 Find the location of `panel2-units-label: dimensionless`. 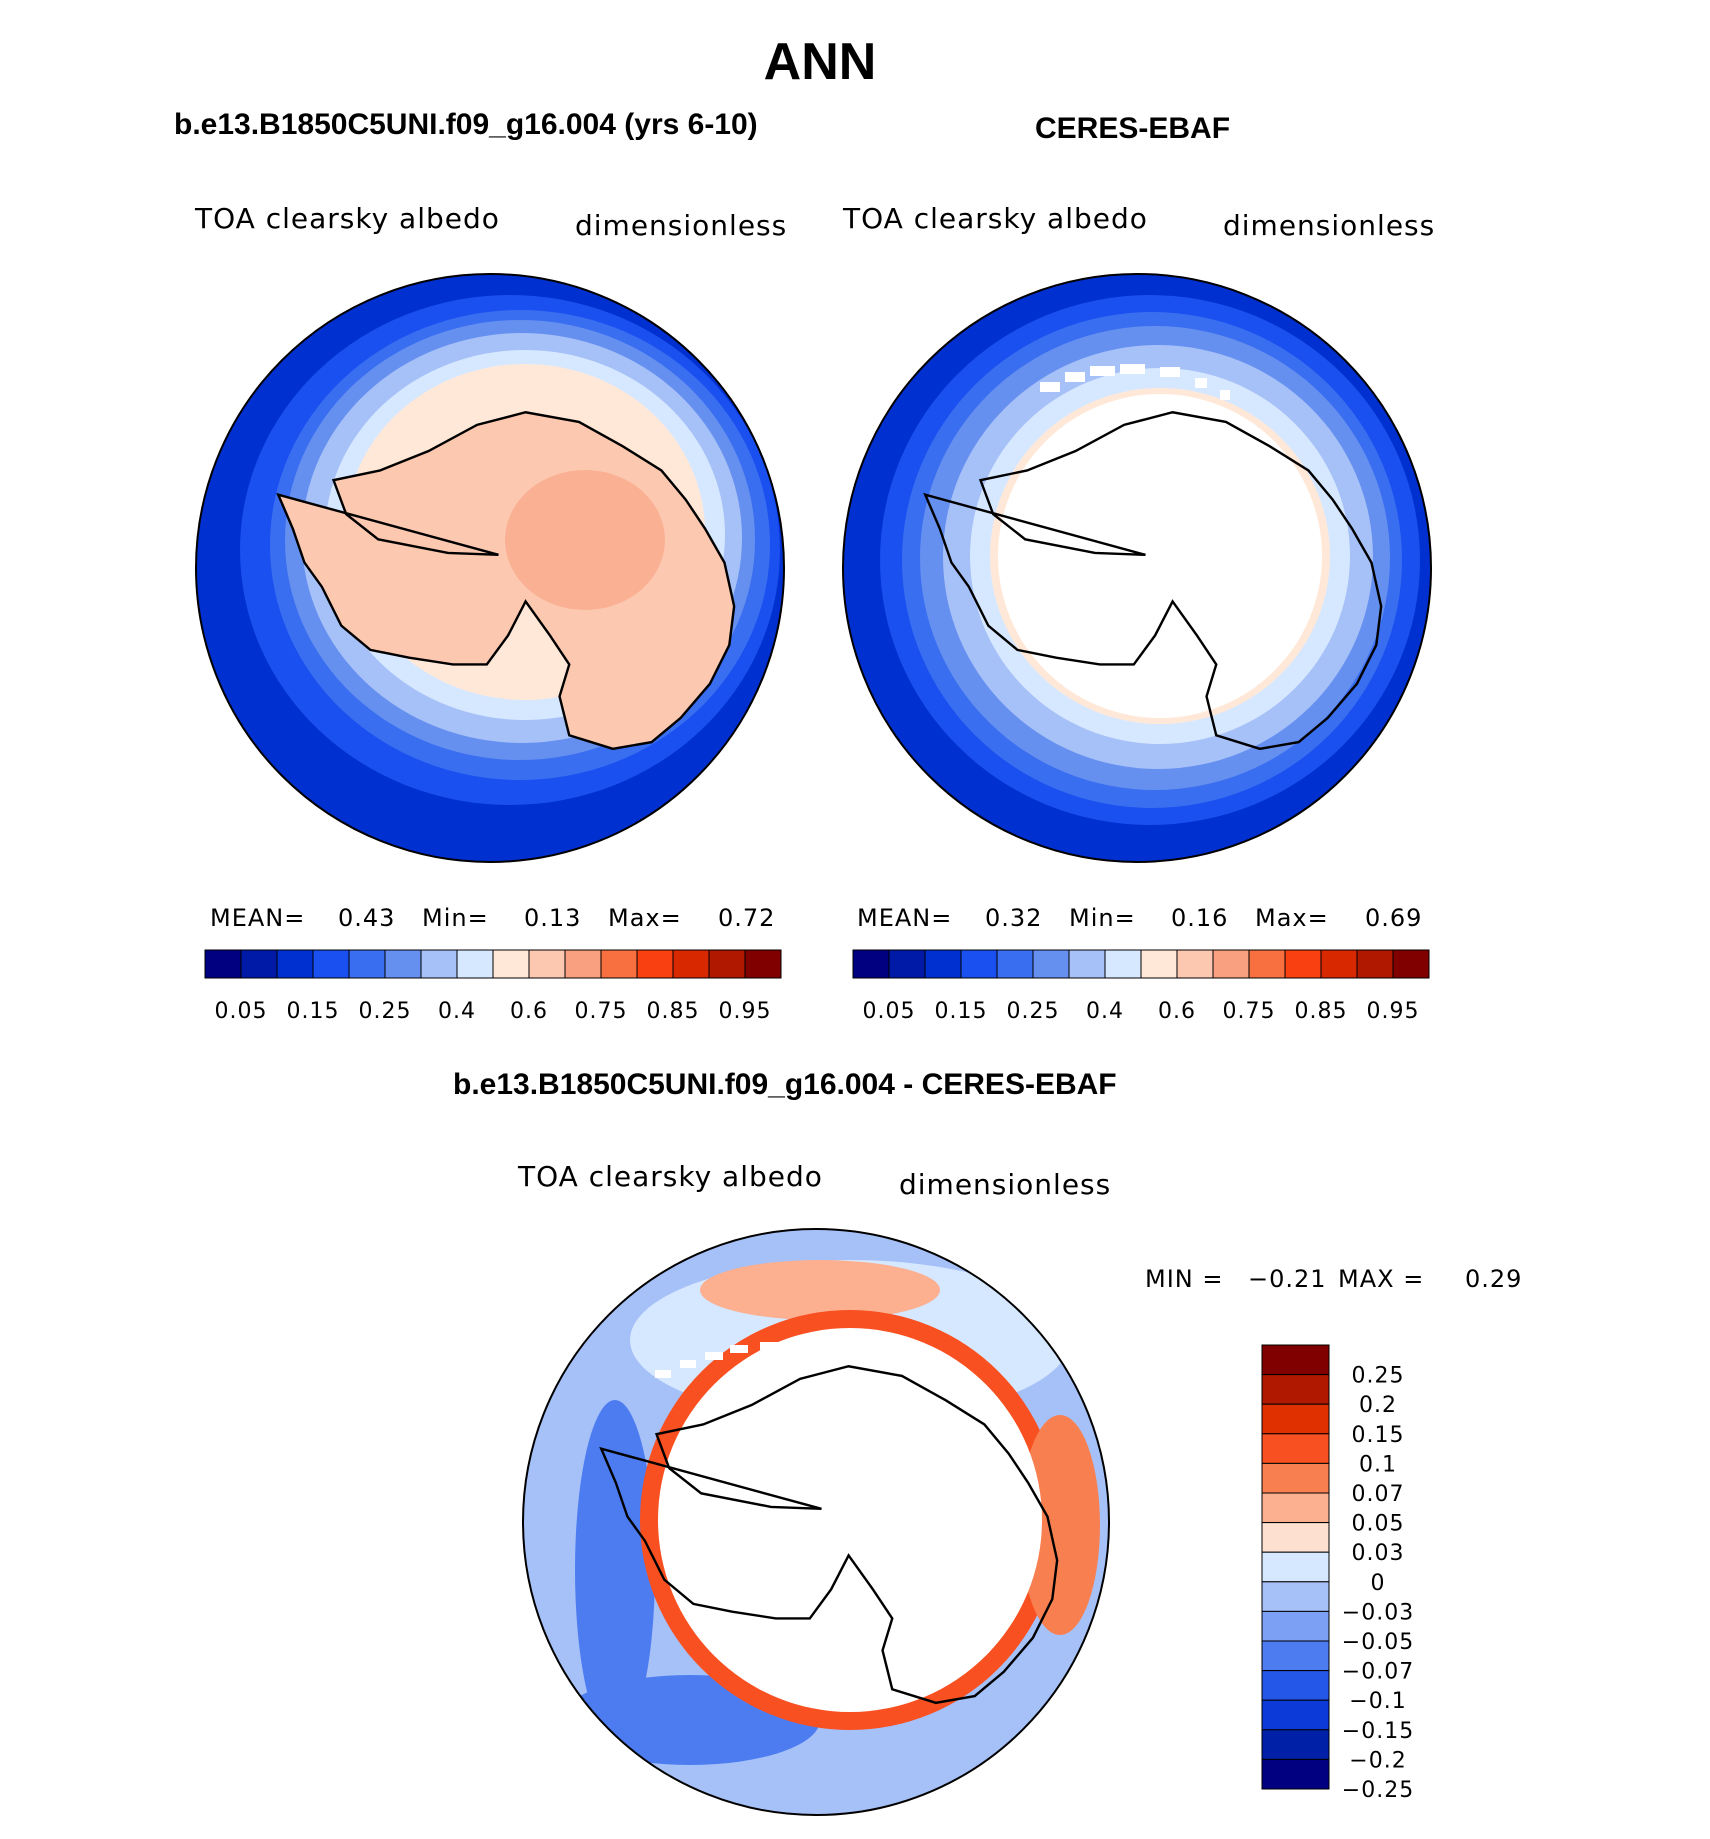

panel2-units-label: dimensionless is located at coordinates (1329, 225).